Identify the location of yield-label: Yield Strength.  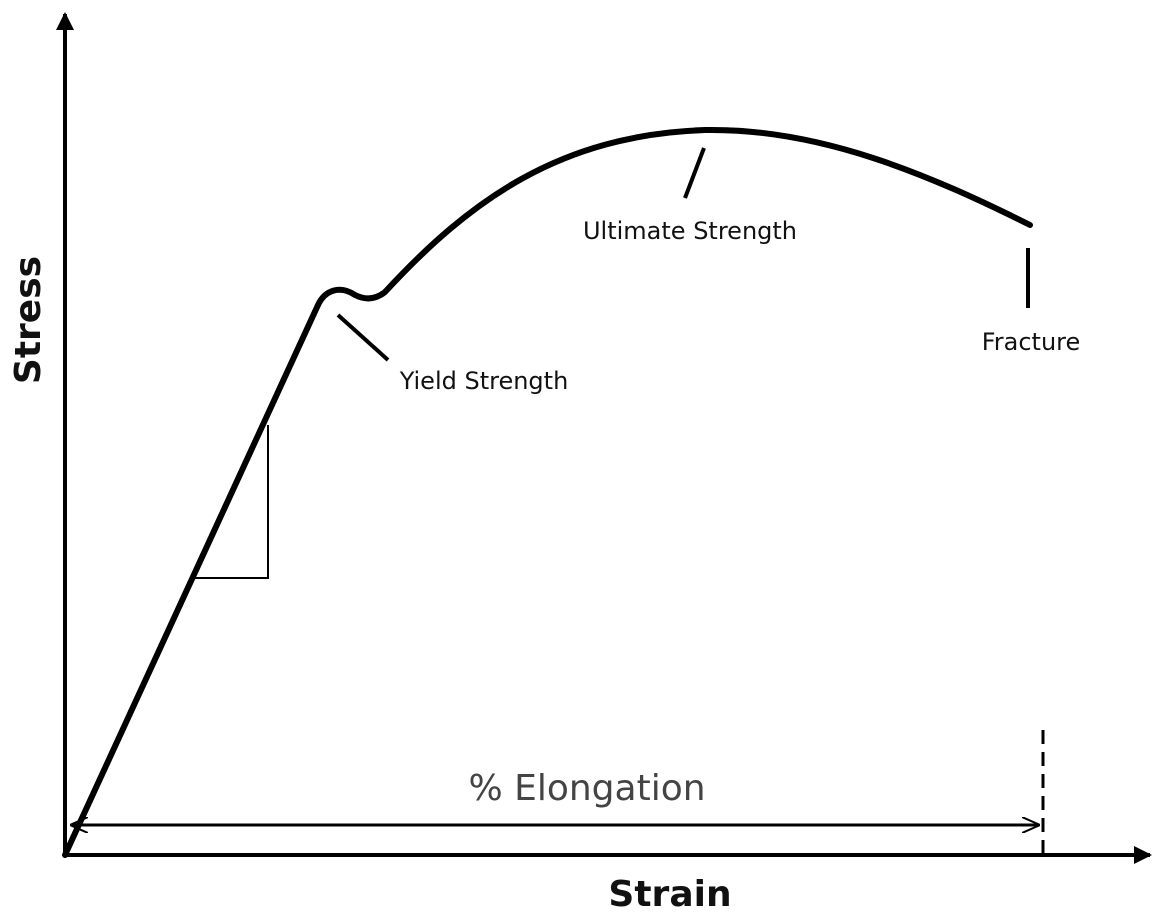
(484, 381).